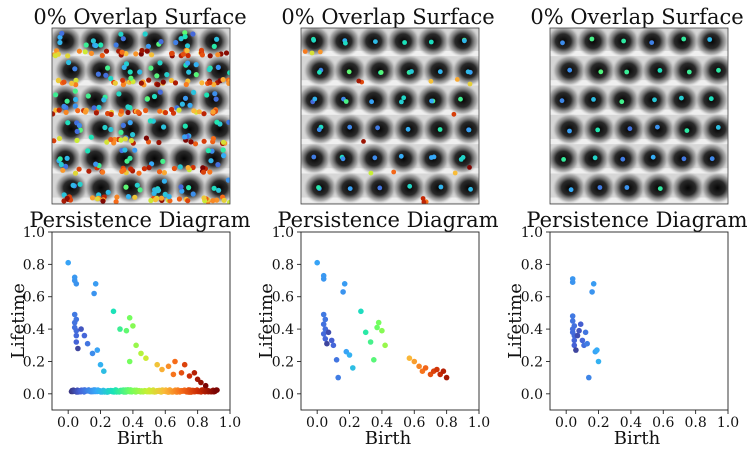  I want to click on x-tick-label: 1.0, so click(728, 423).